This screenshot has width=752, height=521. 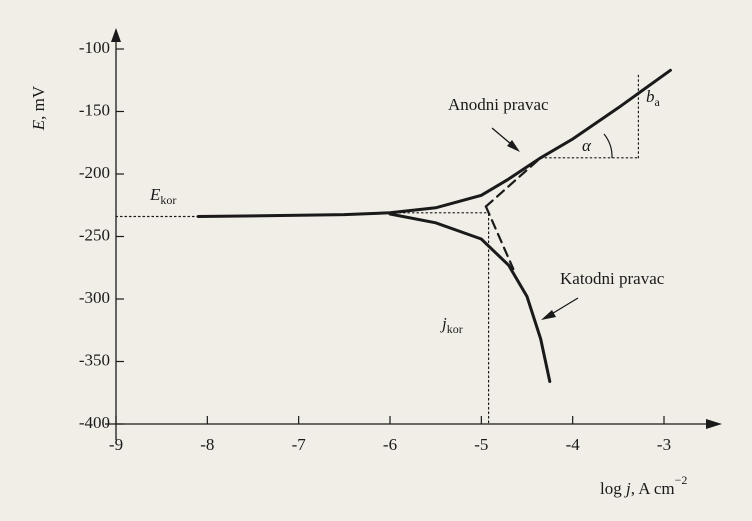 I want to click on x-arrow, so click(x=714, y=424).